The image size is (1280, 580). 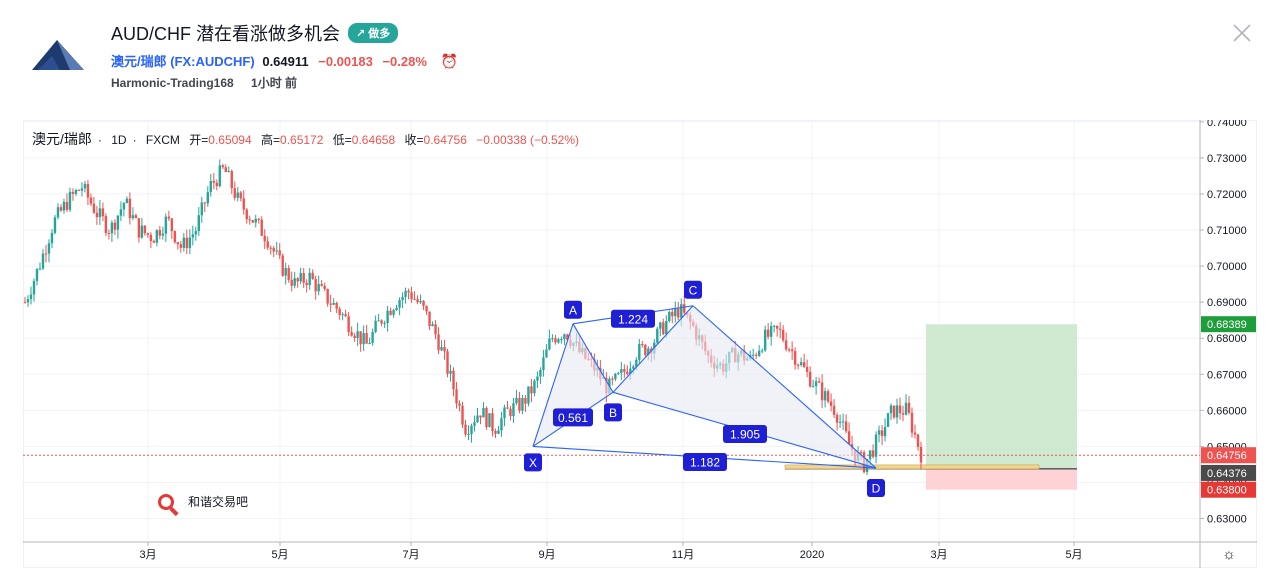 What do you see at coordinates (1227, 267) in the screenshot?
I see `y-tick-label: 0.70000` at bounding box center [1227, 267].